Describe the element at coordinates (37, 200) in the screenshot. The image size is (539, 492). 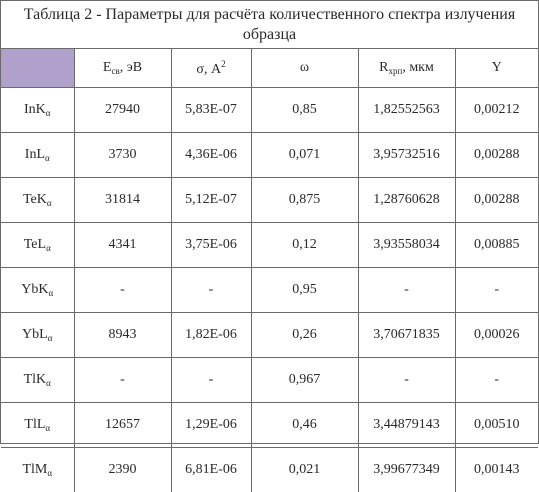
I see `emission-line-cell: TeKα` at that location.